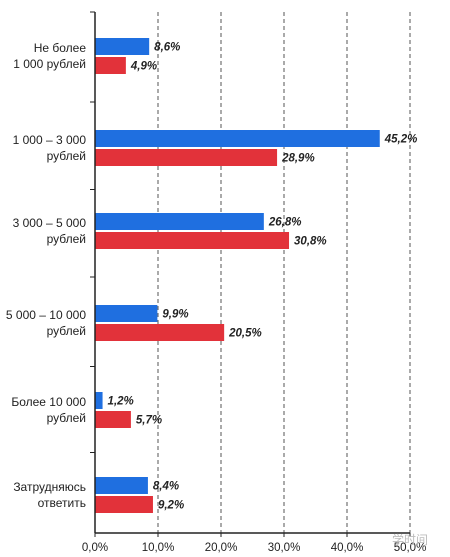 The width and height of the screenshot is (450, 557). Describe the element at coordinates (48, 402) in the screenshot. I see `category-label-line: Более 10 000` at that location.